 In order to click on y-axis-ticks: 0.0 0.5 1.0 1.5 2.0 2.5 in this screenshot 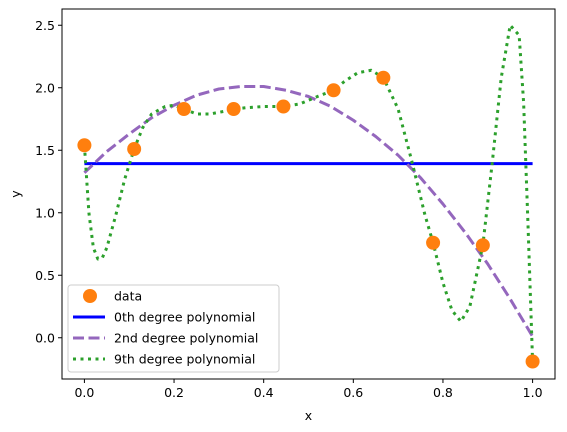, I will do `click(48, 181)`.